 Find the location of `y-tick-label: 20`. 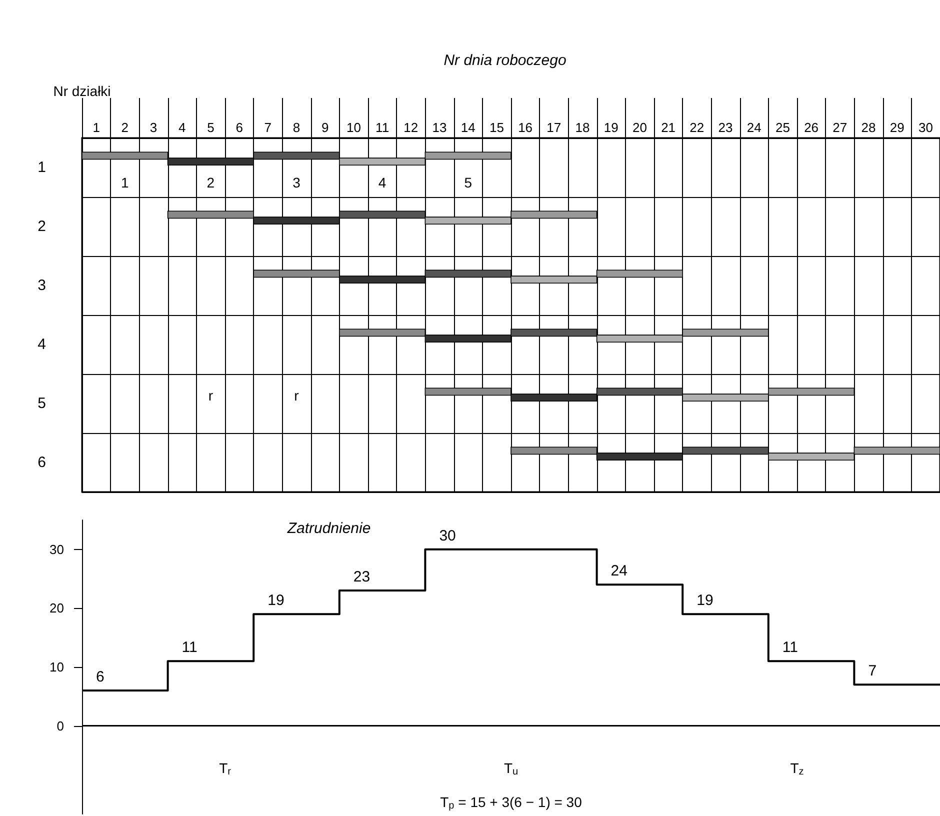

y-tick-label: 20 is located at coordinates (57, 608).